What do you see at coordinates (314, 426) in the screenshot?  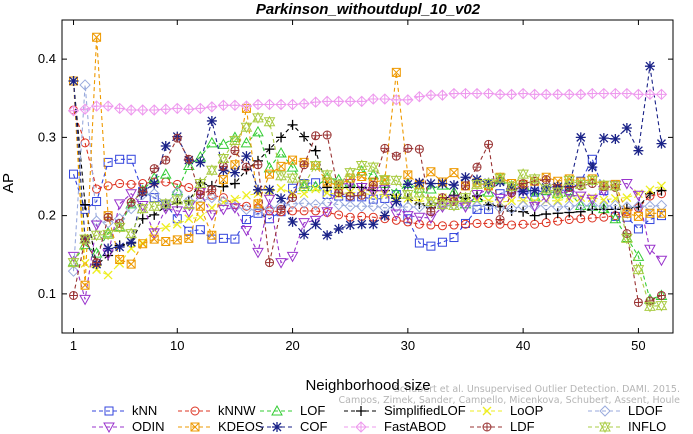 I see `legend-label: COF` at bounding box center [314, 426].